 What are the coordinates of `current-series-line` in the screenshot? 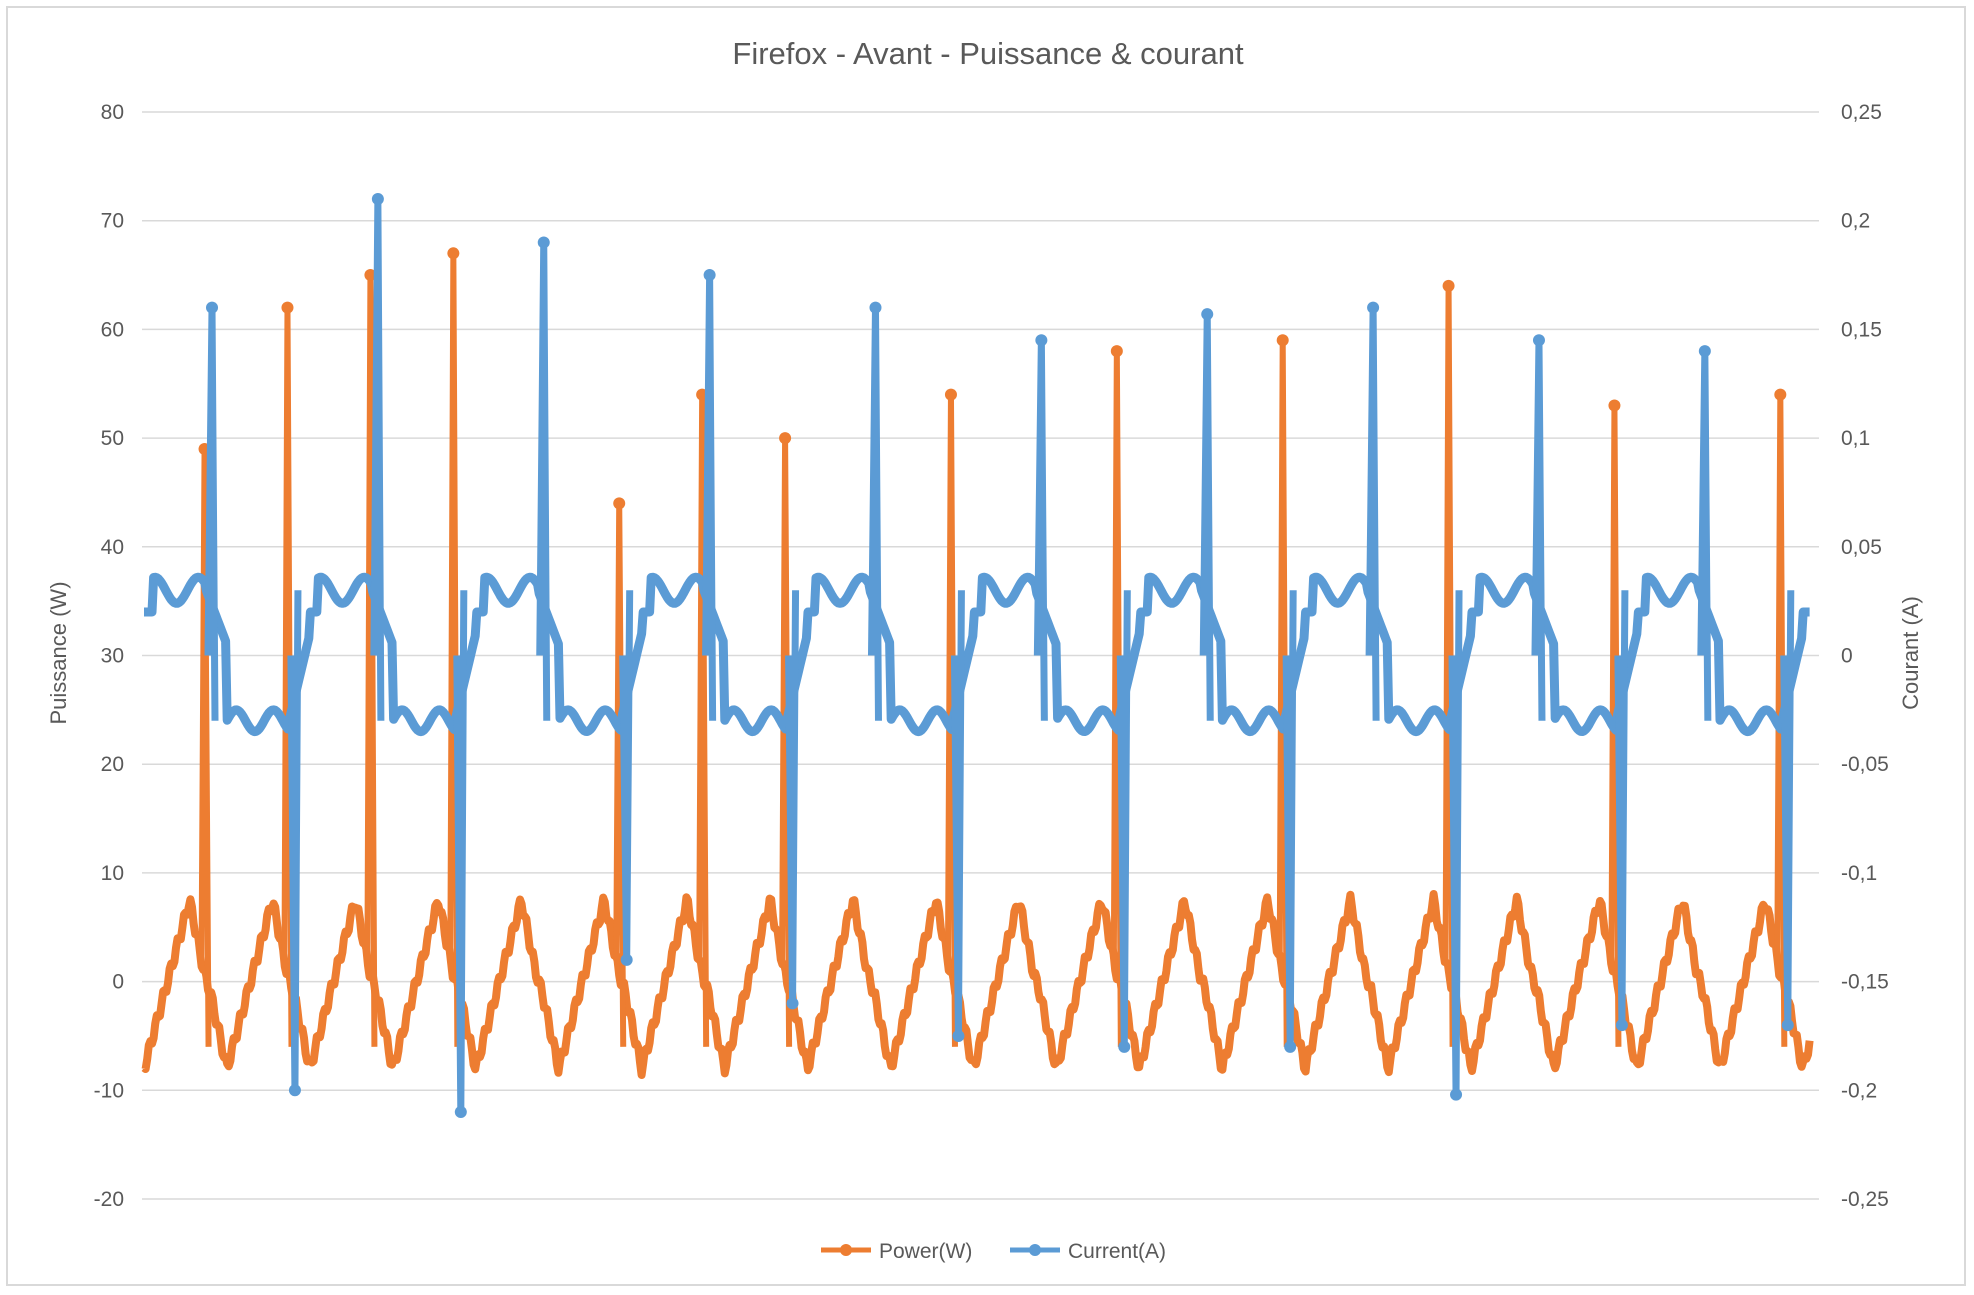 It's located at (977, 654).